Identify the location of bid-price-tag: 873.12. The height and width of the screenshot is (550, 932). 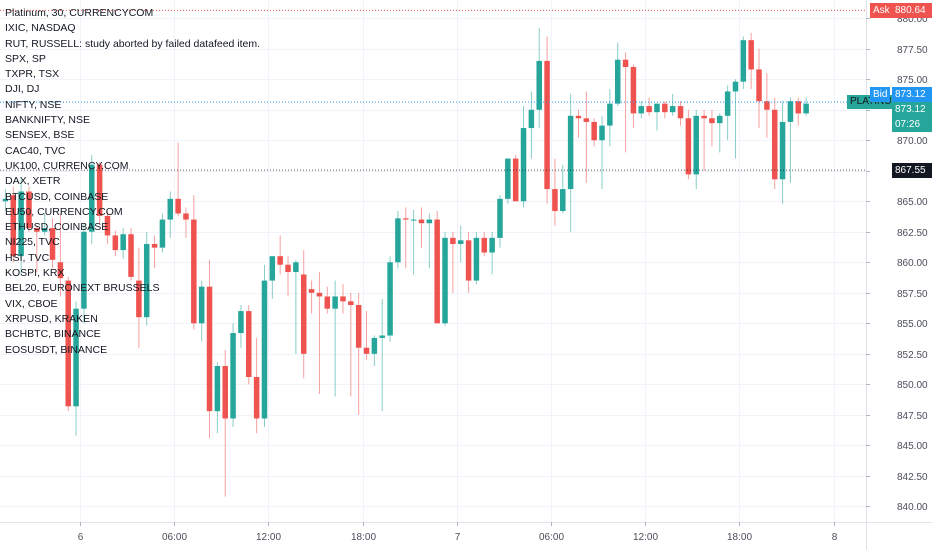
(912, 95).